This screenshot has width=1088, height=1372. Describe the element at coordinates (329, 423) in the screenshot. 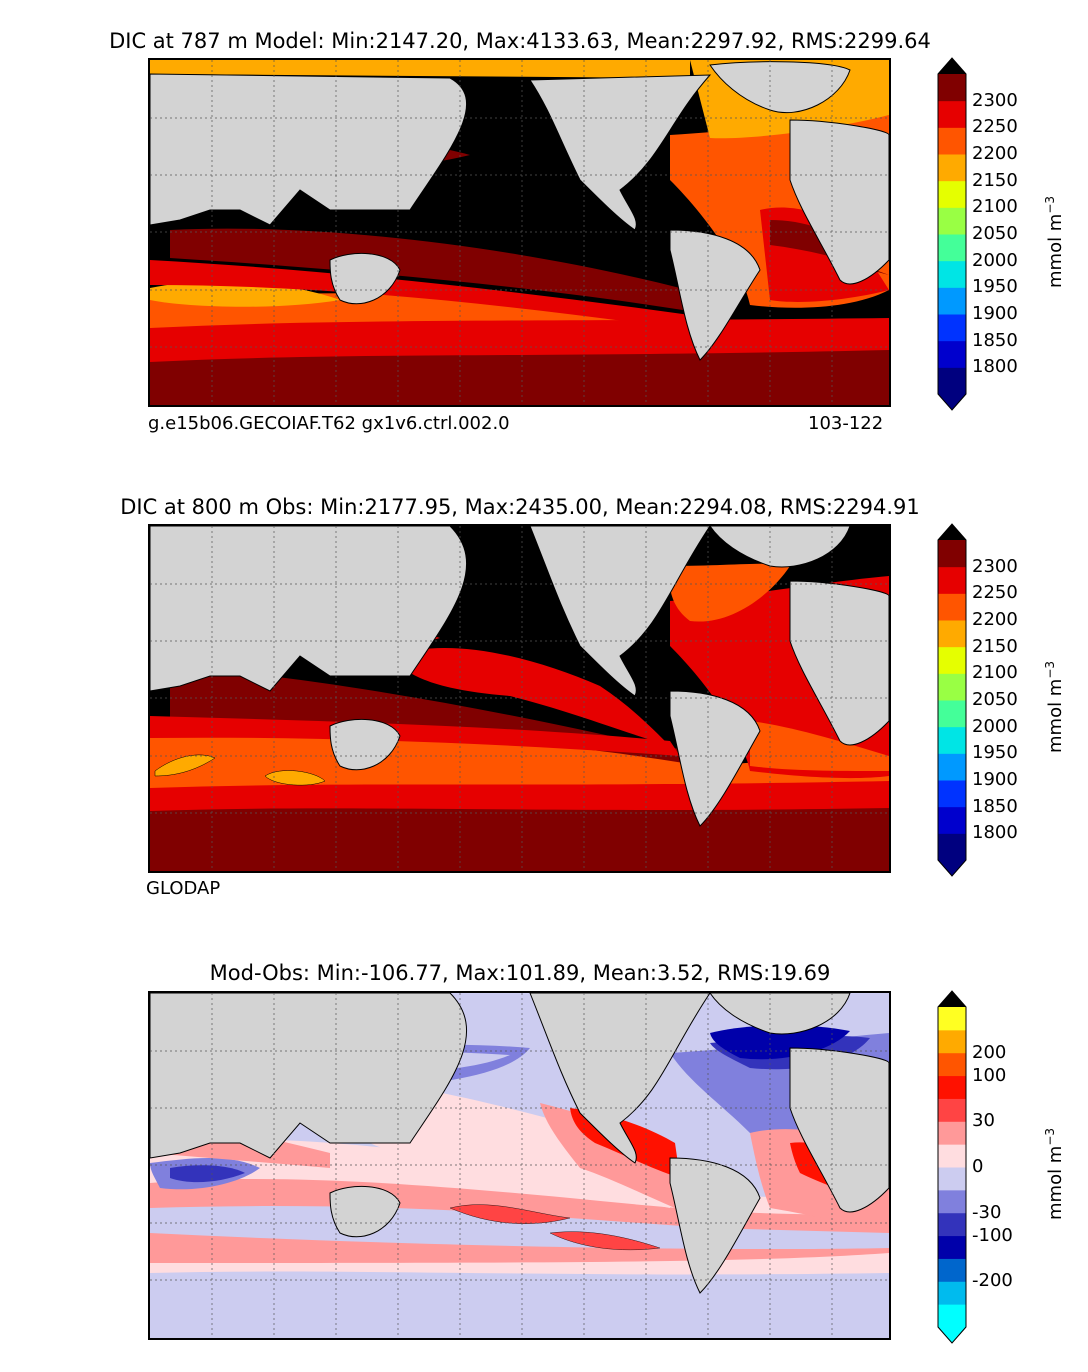

I see `run-name-caption: g.e15b06.GECOIAF.T62 gx1v6.ctrl.002.0` at that location.